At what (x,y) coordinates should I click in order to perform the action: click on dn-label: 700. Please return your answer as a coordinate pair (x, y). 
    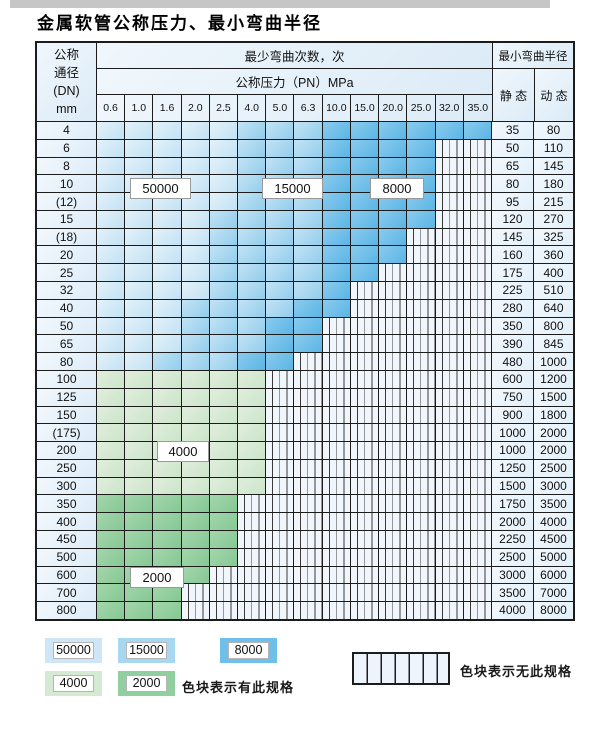
    Looking at the image, I should click on (67, 593).